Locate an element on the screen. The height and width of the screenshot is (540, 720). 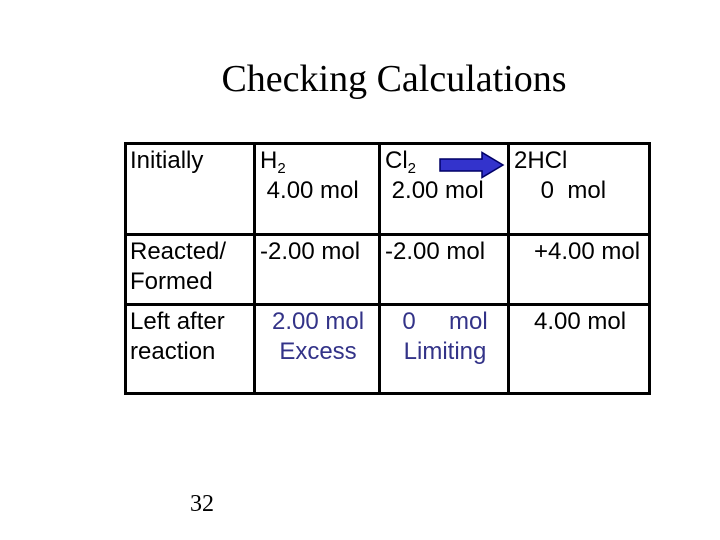
page-number: 32 is located at coordinates (202, 504).